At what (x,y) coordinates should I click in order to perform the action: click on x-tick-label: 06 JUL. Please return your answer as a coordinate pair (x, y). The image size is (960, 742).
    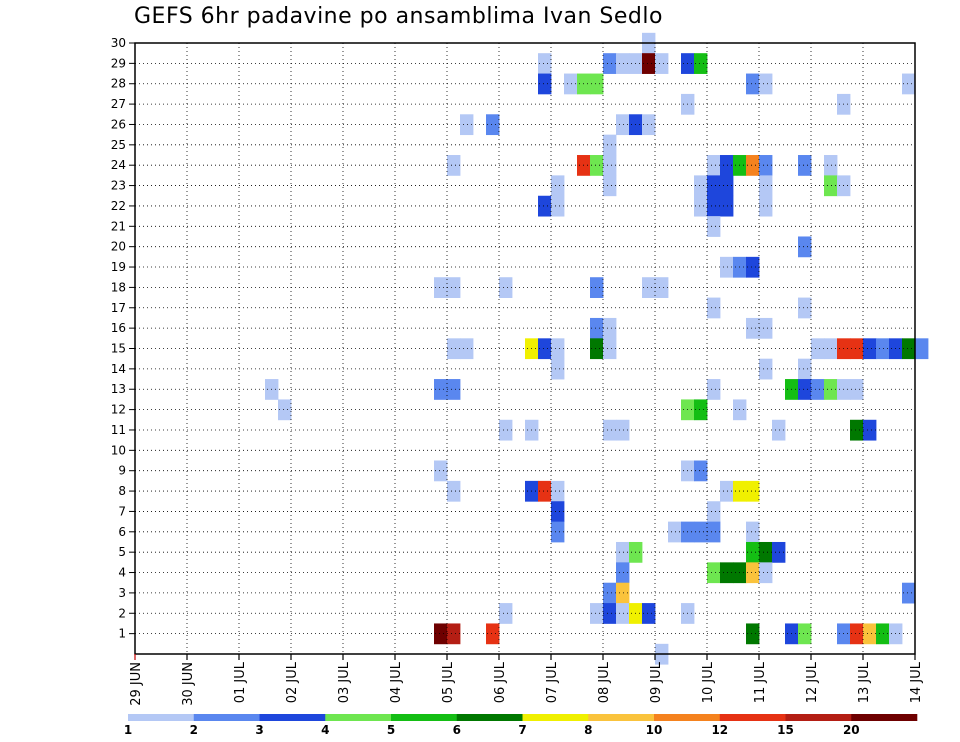
    Looking at the image, I should click on (500, 682).